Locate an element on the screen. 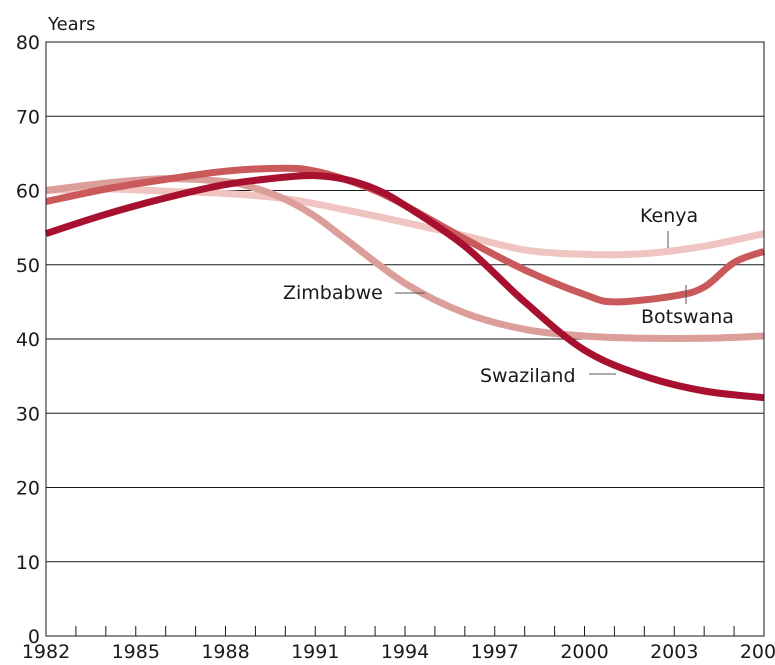 This screenshot has width=775, height=665. y-tick-label: 80 is located at coordinates (28, 43).